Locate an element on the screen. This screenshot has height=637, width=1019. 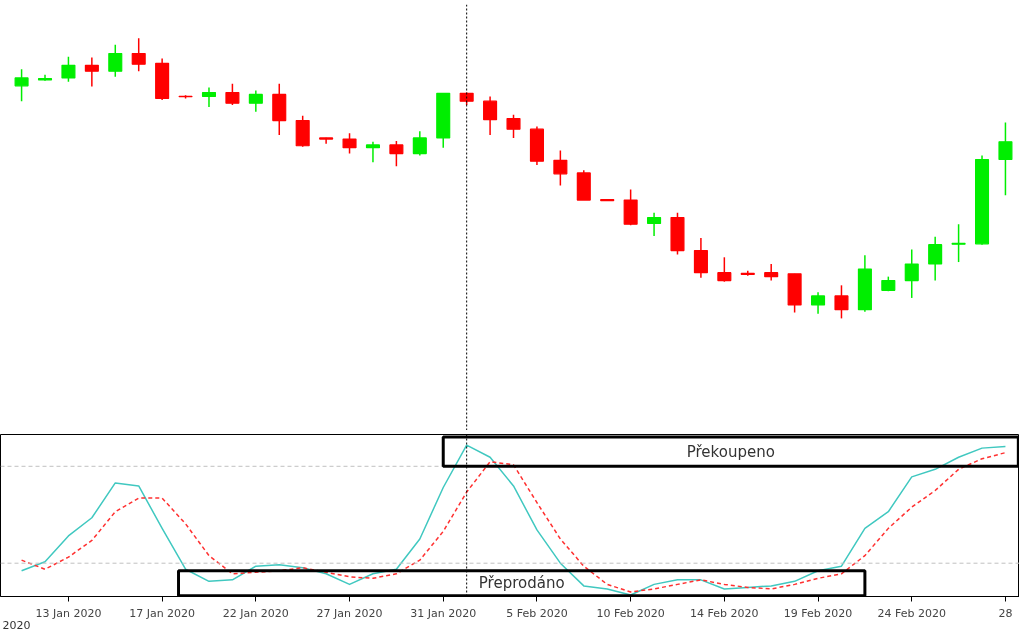
annotation: Překoupeno is located at coordinates (730, 451).